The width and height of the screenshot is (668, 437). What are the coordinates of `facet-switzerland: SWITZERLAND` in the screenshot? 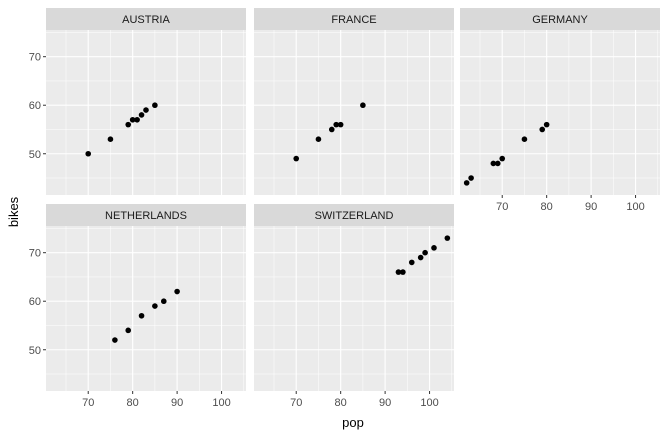 It's located at (354, 297).